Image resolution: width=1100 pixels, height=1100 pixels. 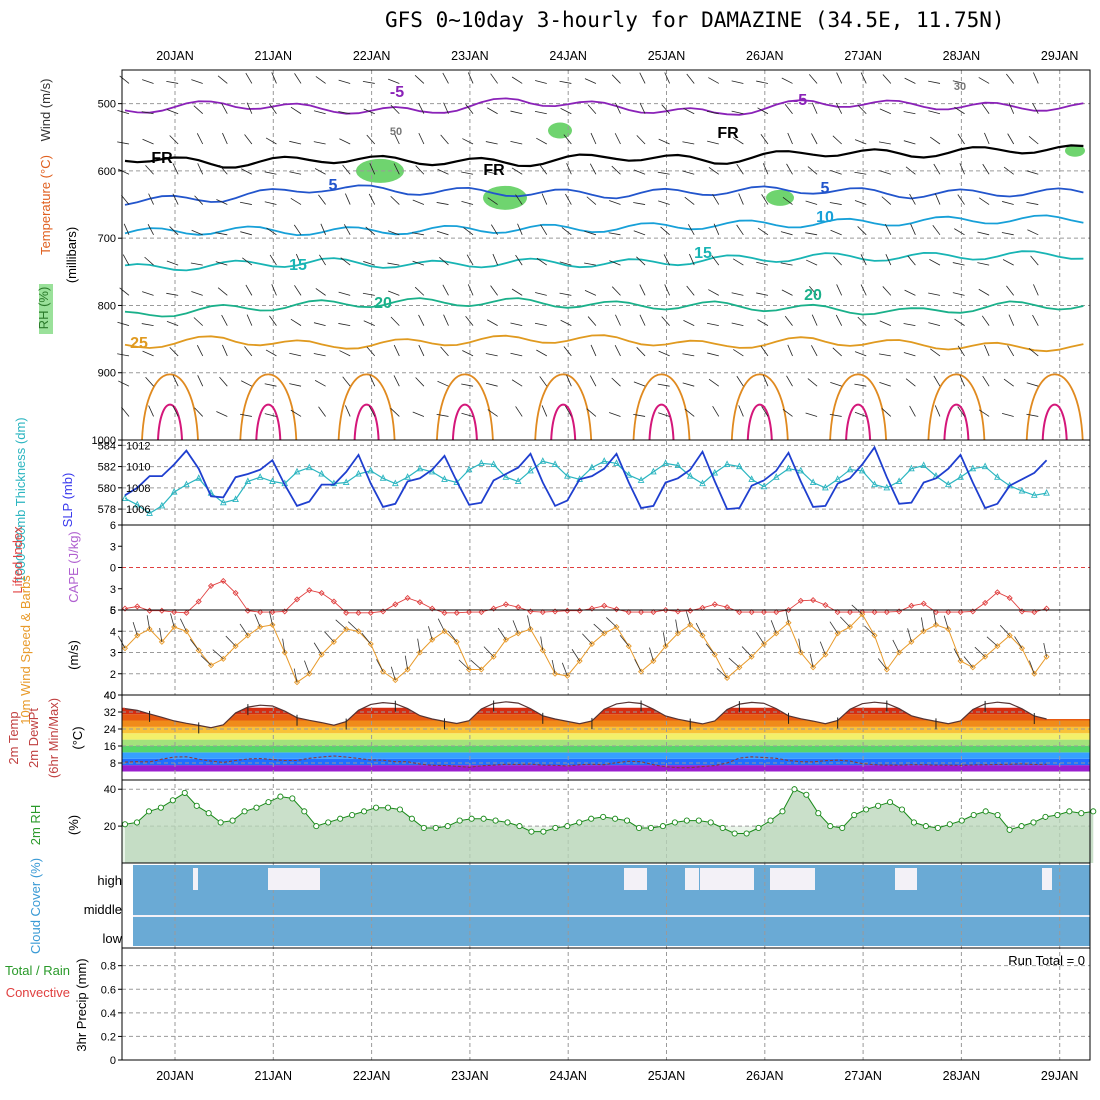 I want to click on rh-shading-moist, so click(x=560, y=130).